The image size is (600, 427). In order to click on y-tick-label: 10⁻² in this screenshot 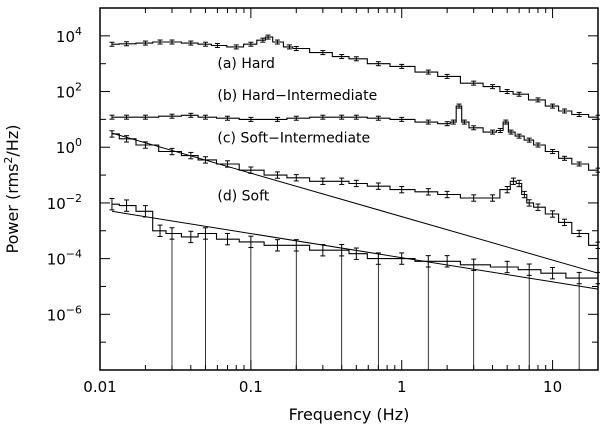, I will do `click(64, 202)`.